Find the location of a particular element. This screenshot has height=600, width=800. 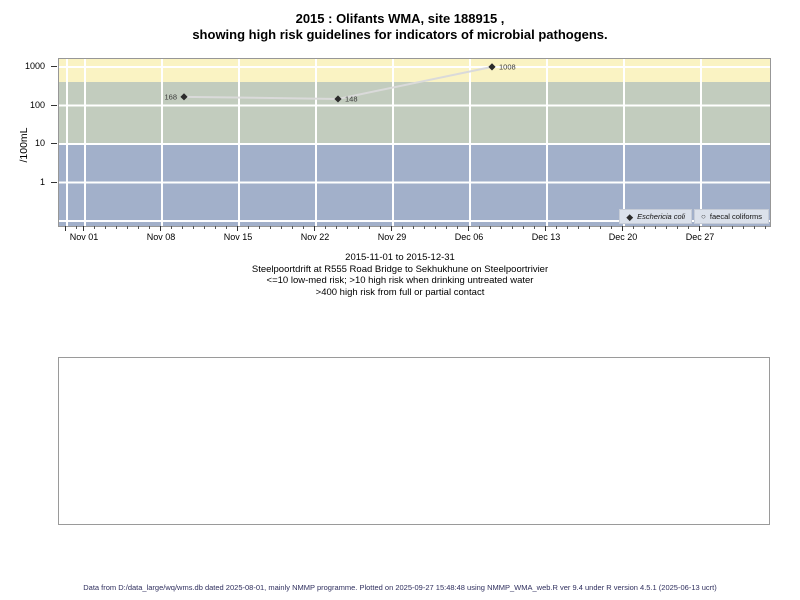

caption-date-range: 2015-11-01 to 2015-12-31 is located at coordinates (400, 257).